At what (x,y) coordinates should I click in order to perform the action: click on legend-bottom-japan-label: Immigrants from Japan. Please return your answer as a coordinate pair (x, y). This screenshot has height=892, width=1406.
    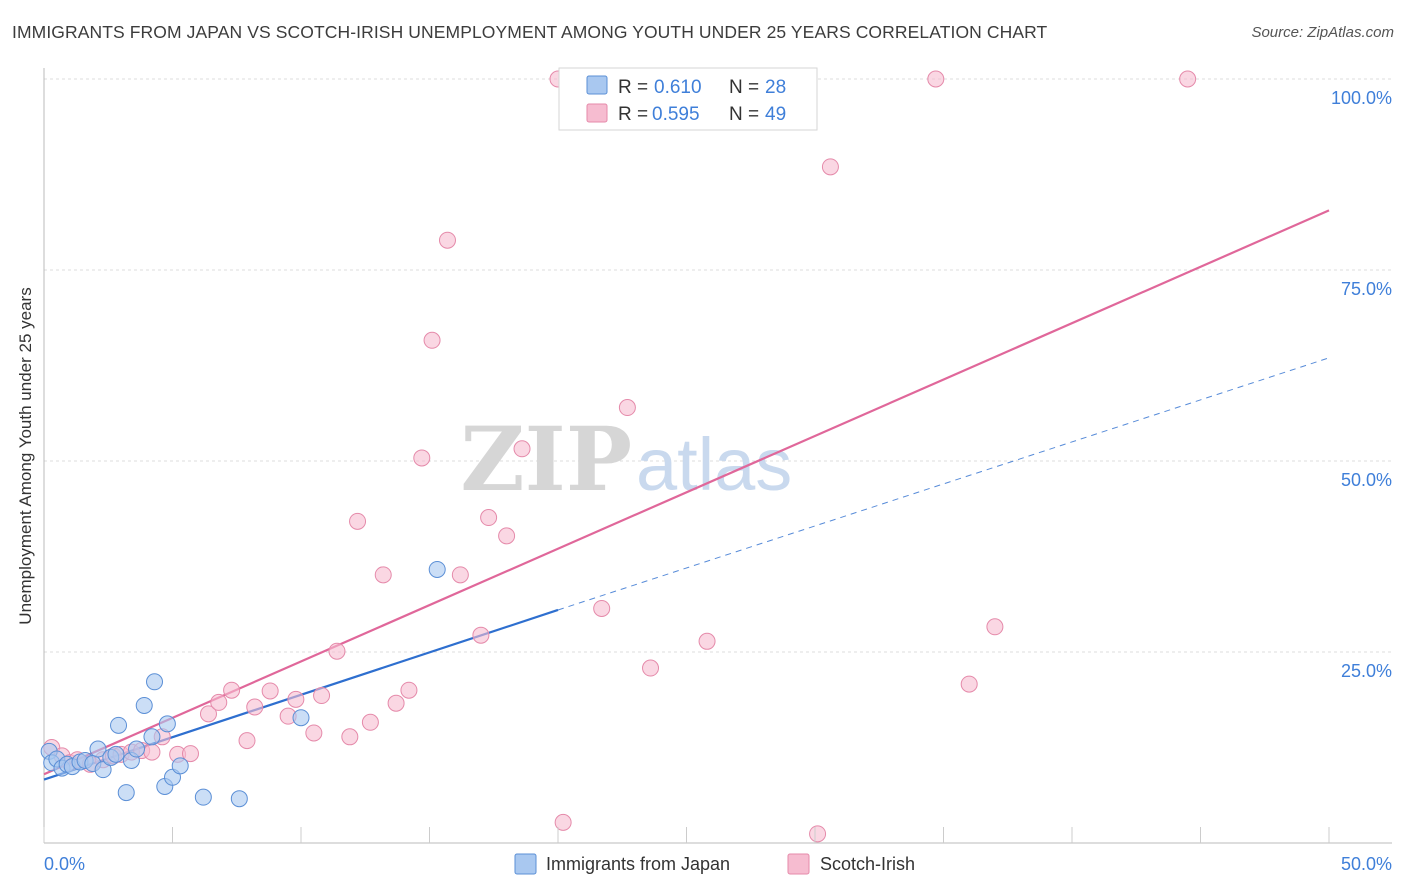
    Looking at the image, I should click on (638, 864).